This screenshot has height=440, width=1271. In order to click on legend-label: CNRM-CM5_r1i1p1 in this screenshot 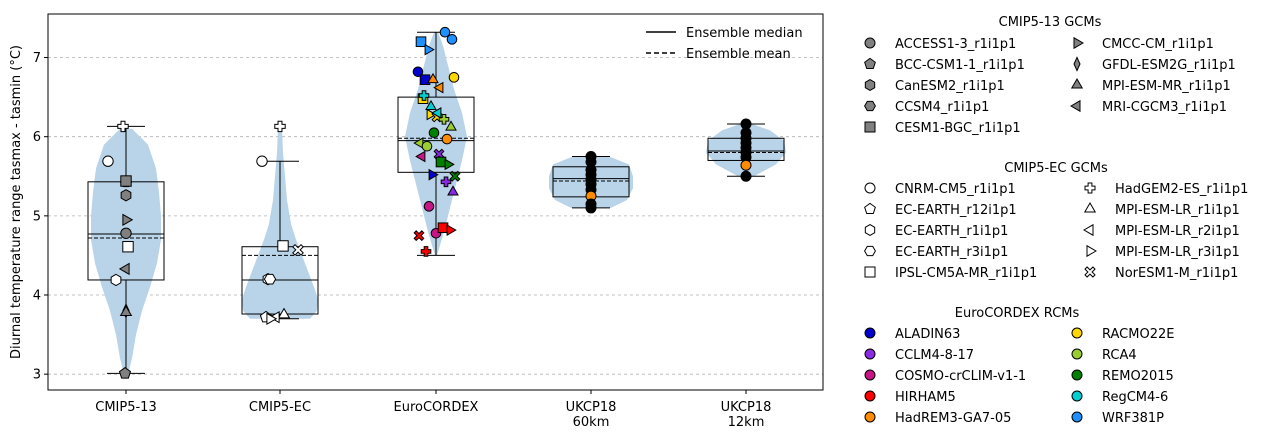, I will do `click(955, 189)`.